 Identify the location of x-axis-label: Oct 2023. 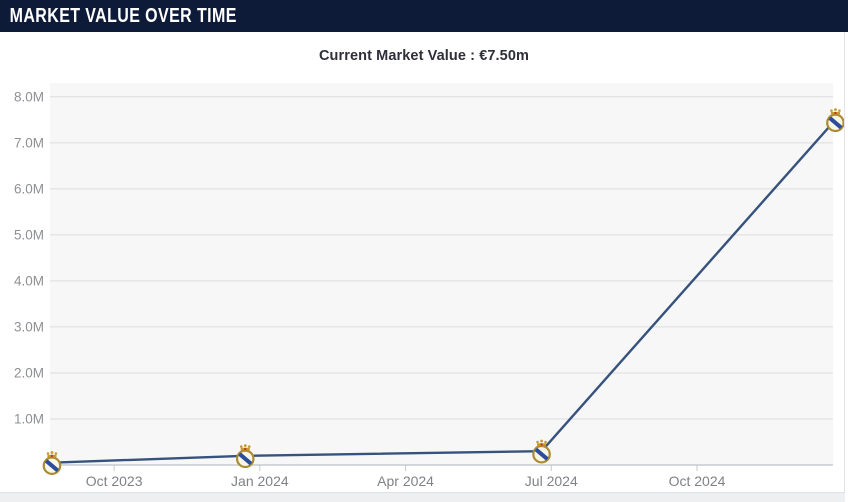
(114, 481).